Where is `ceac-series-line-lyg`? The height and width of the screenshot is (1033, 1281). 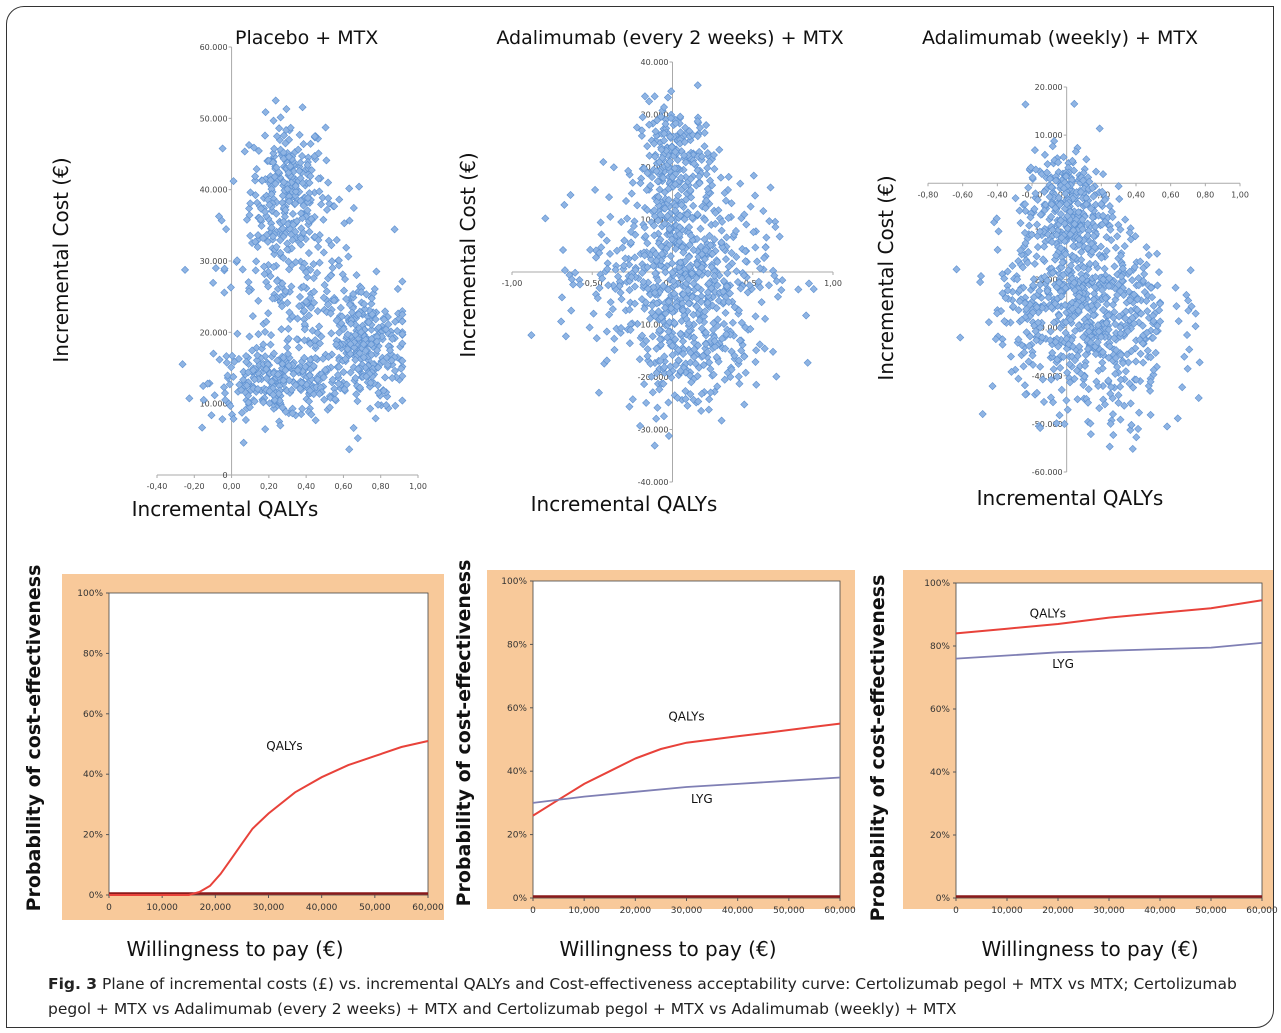 ceac-series-line-lyg is located at coordinates (1109, 651).